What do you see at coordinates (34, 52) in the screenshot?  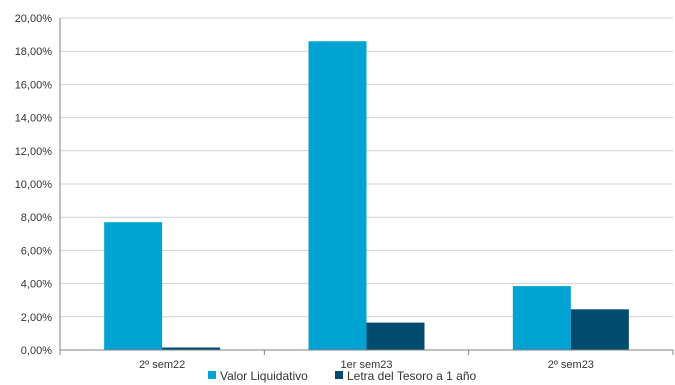 I see `y-tick-label: 18,00%` at bounding box center [34, 52].